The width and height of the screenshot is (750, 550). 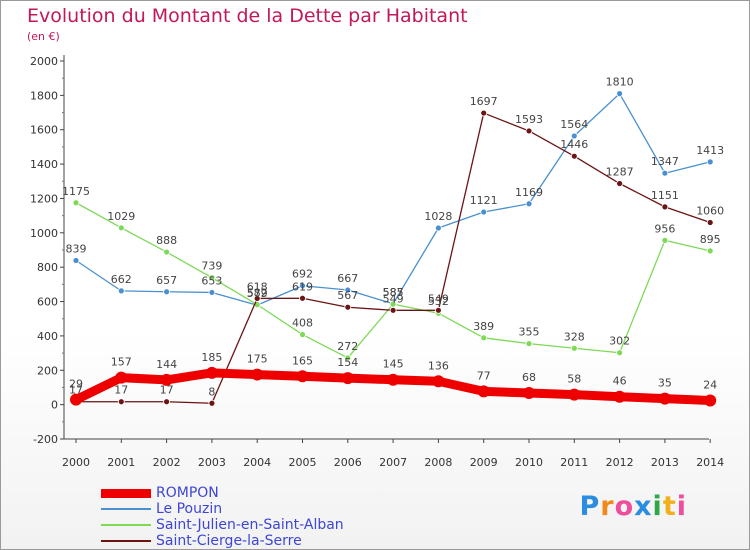 I want to click on data-label-rompon: 154, so click(x=347, y=362).